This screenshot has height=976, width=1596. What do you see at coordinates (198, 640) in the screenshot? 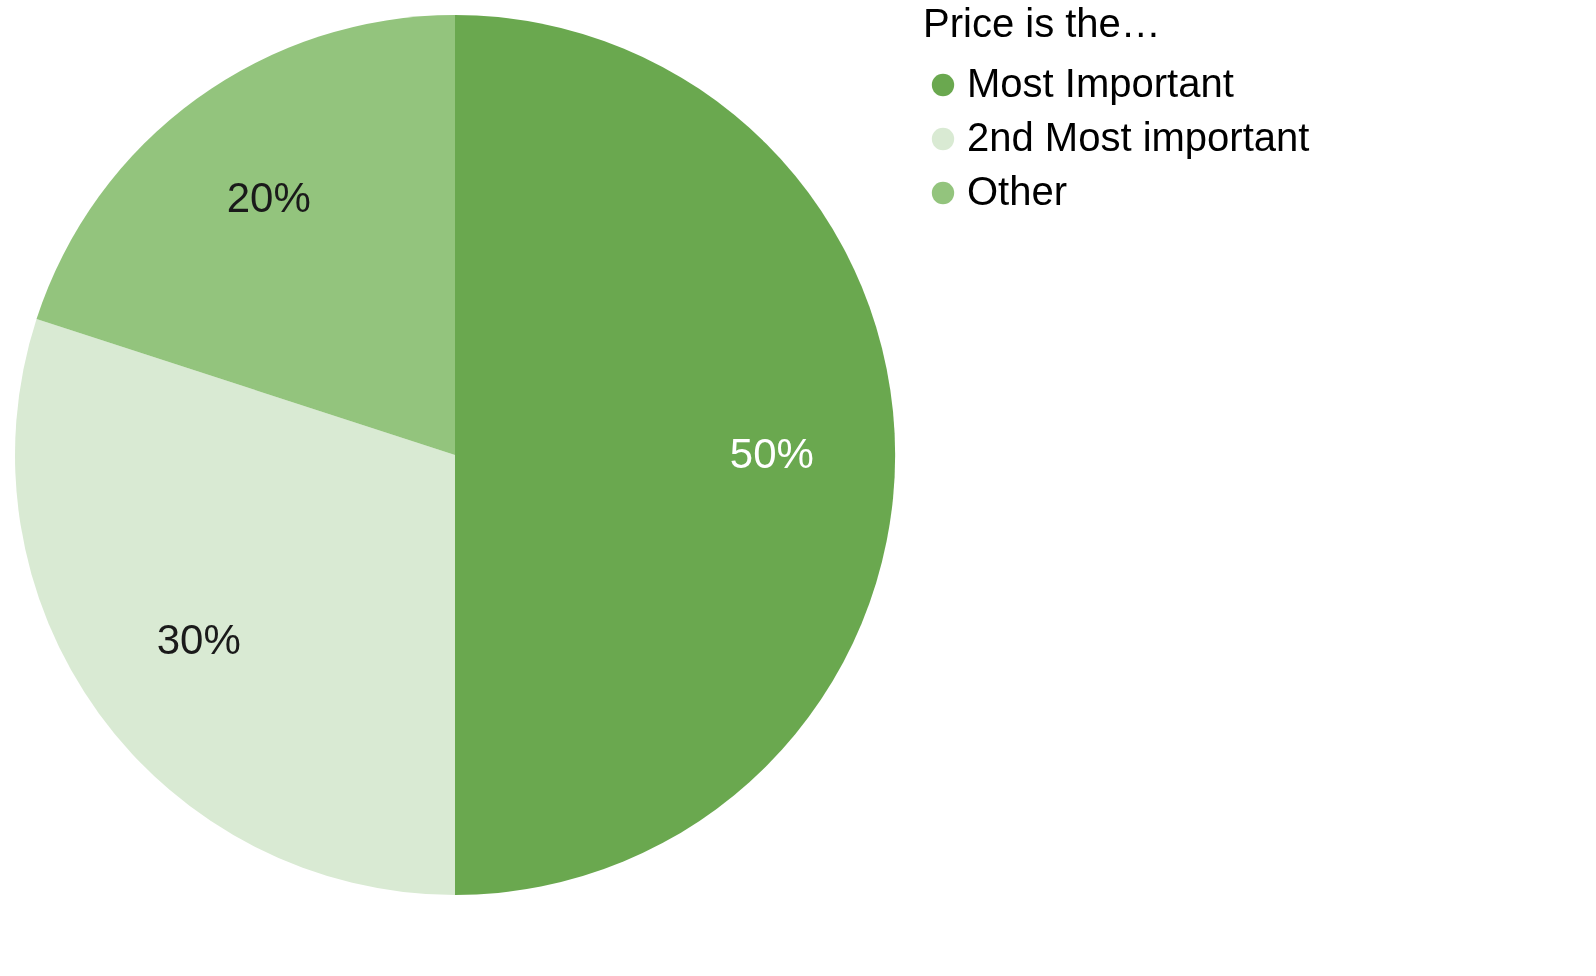
I see `data-label: 30%` at bounding box center [198, 640].